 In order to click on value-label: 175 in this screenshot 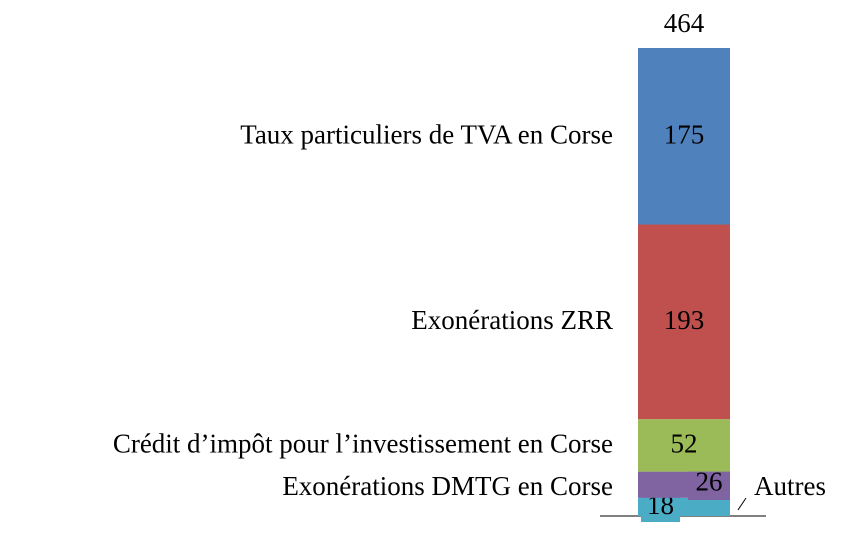, I will do `click(684, 134)`.